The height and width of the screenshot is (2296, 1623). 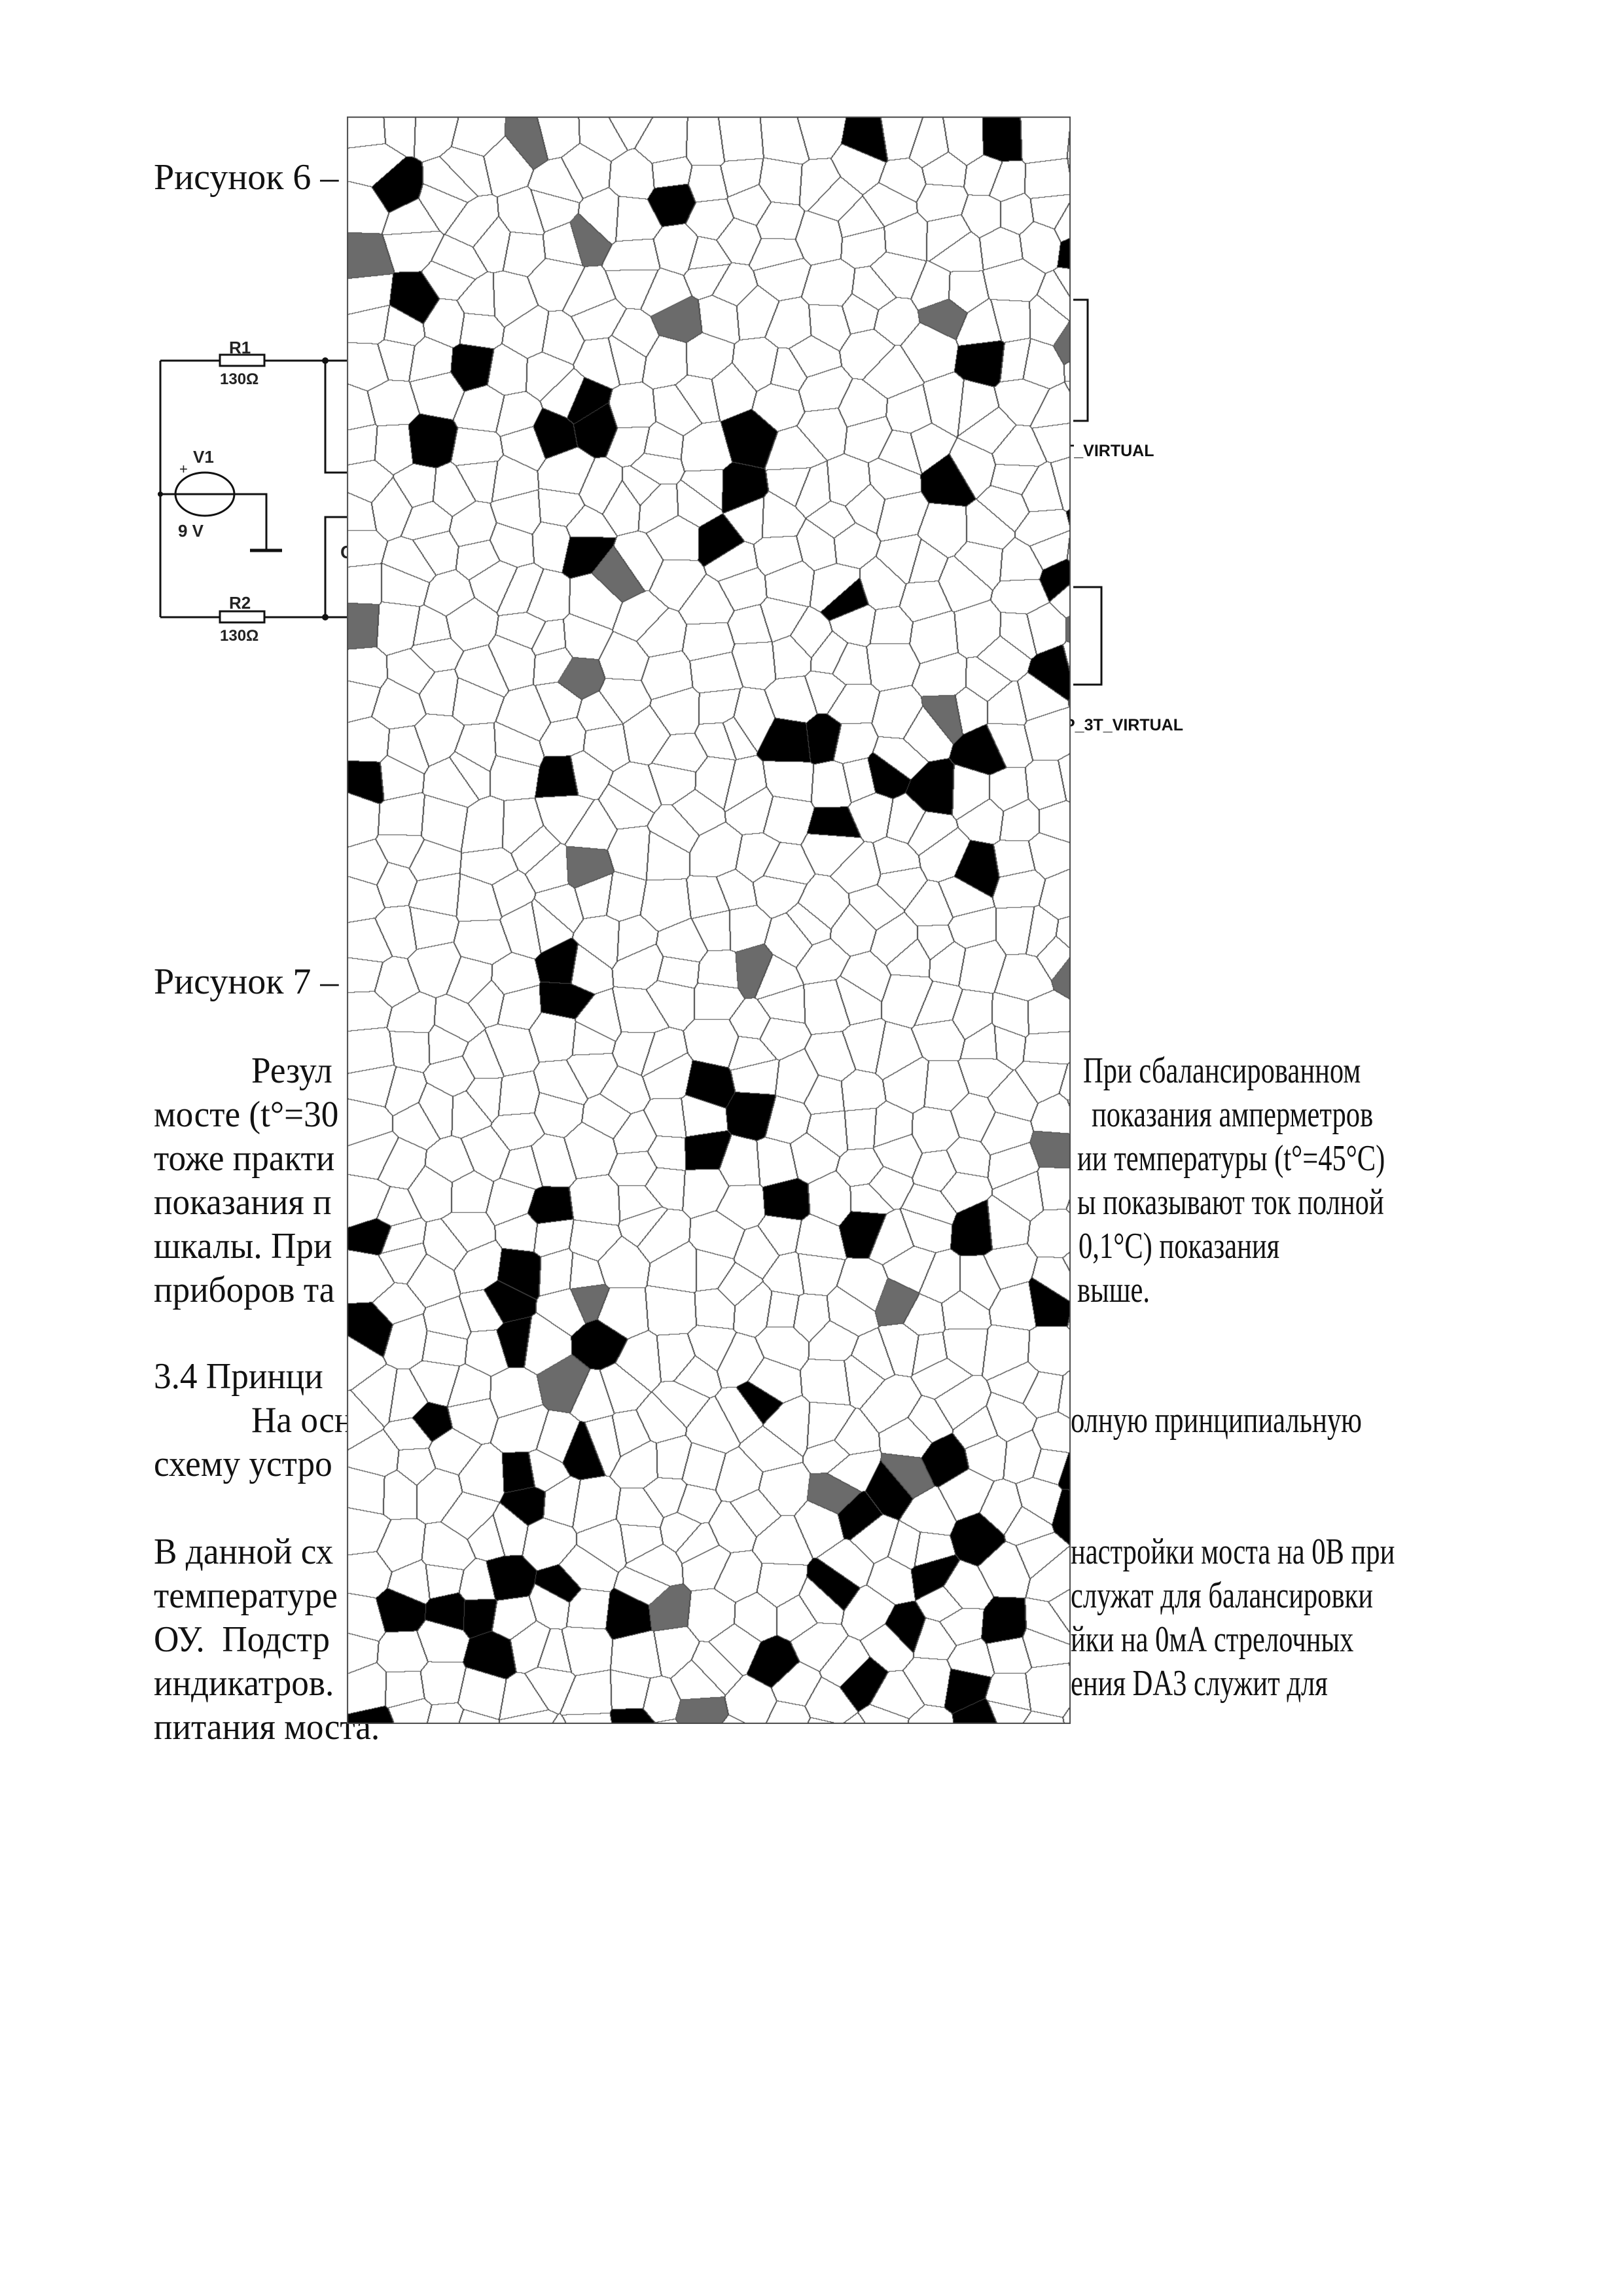 What do you see at coordinates (1222, 1070) in the screenshot?
I see `text-line: При сбалансированном` at bounding box center [1222, 1070].